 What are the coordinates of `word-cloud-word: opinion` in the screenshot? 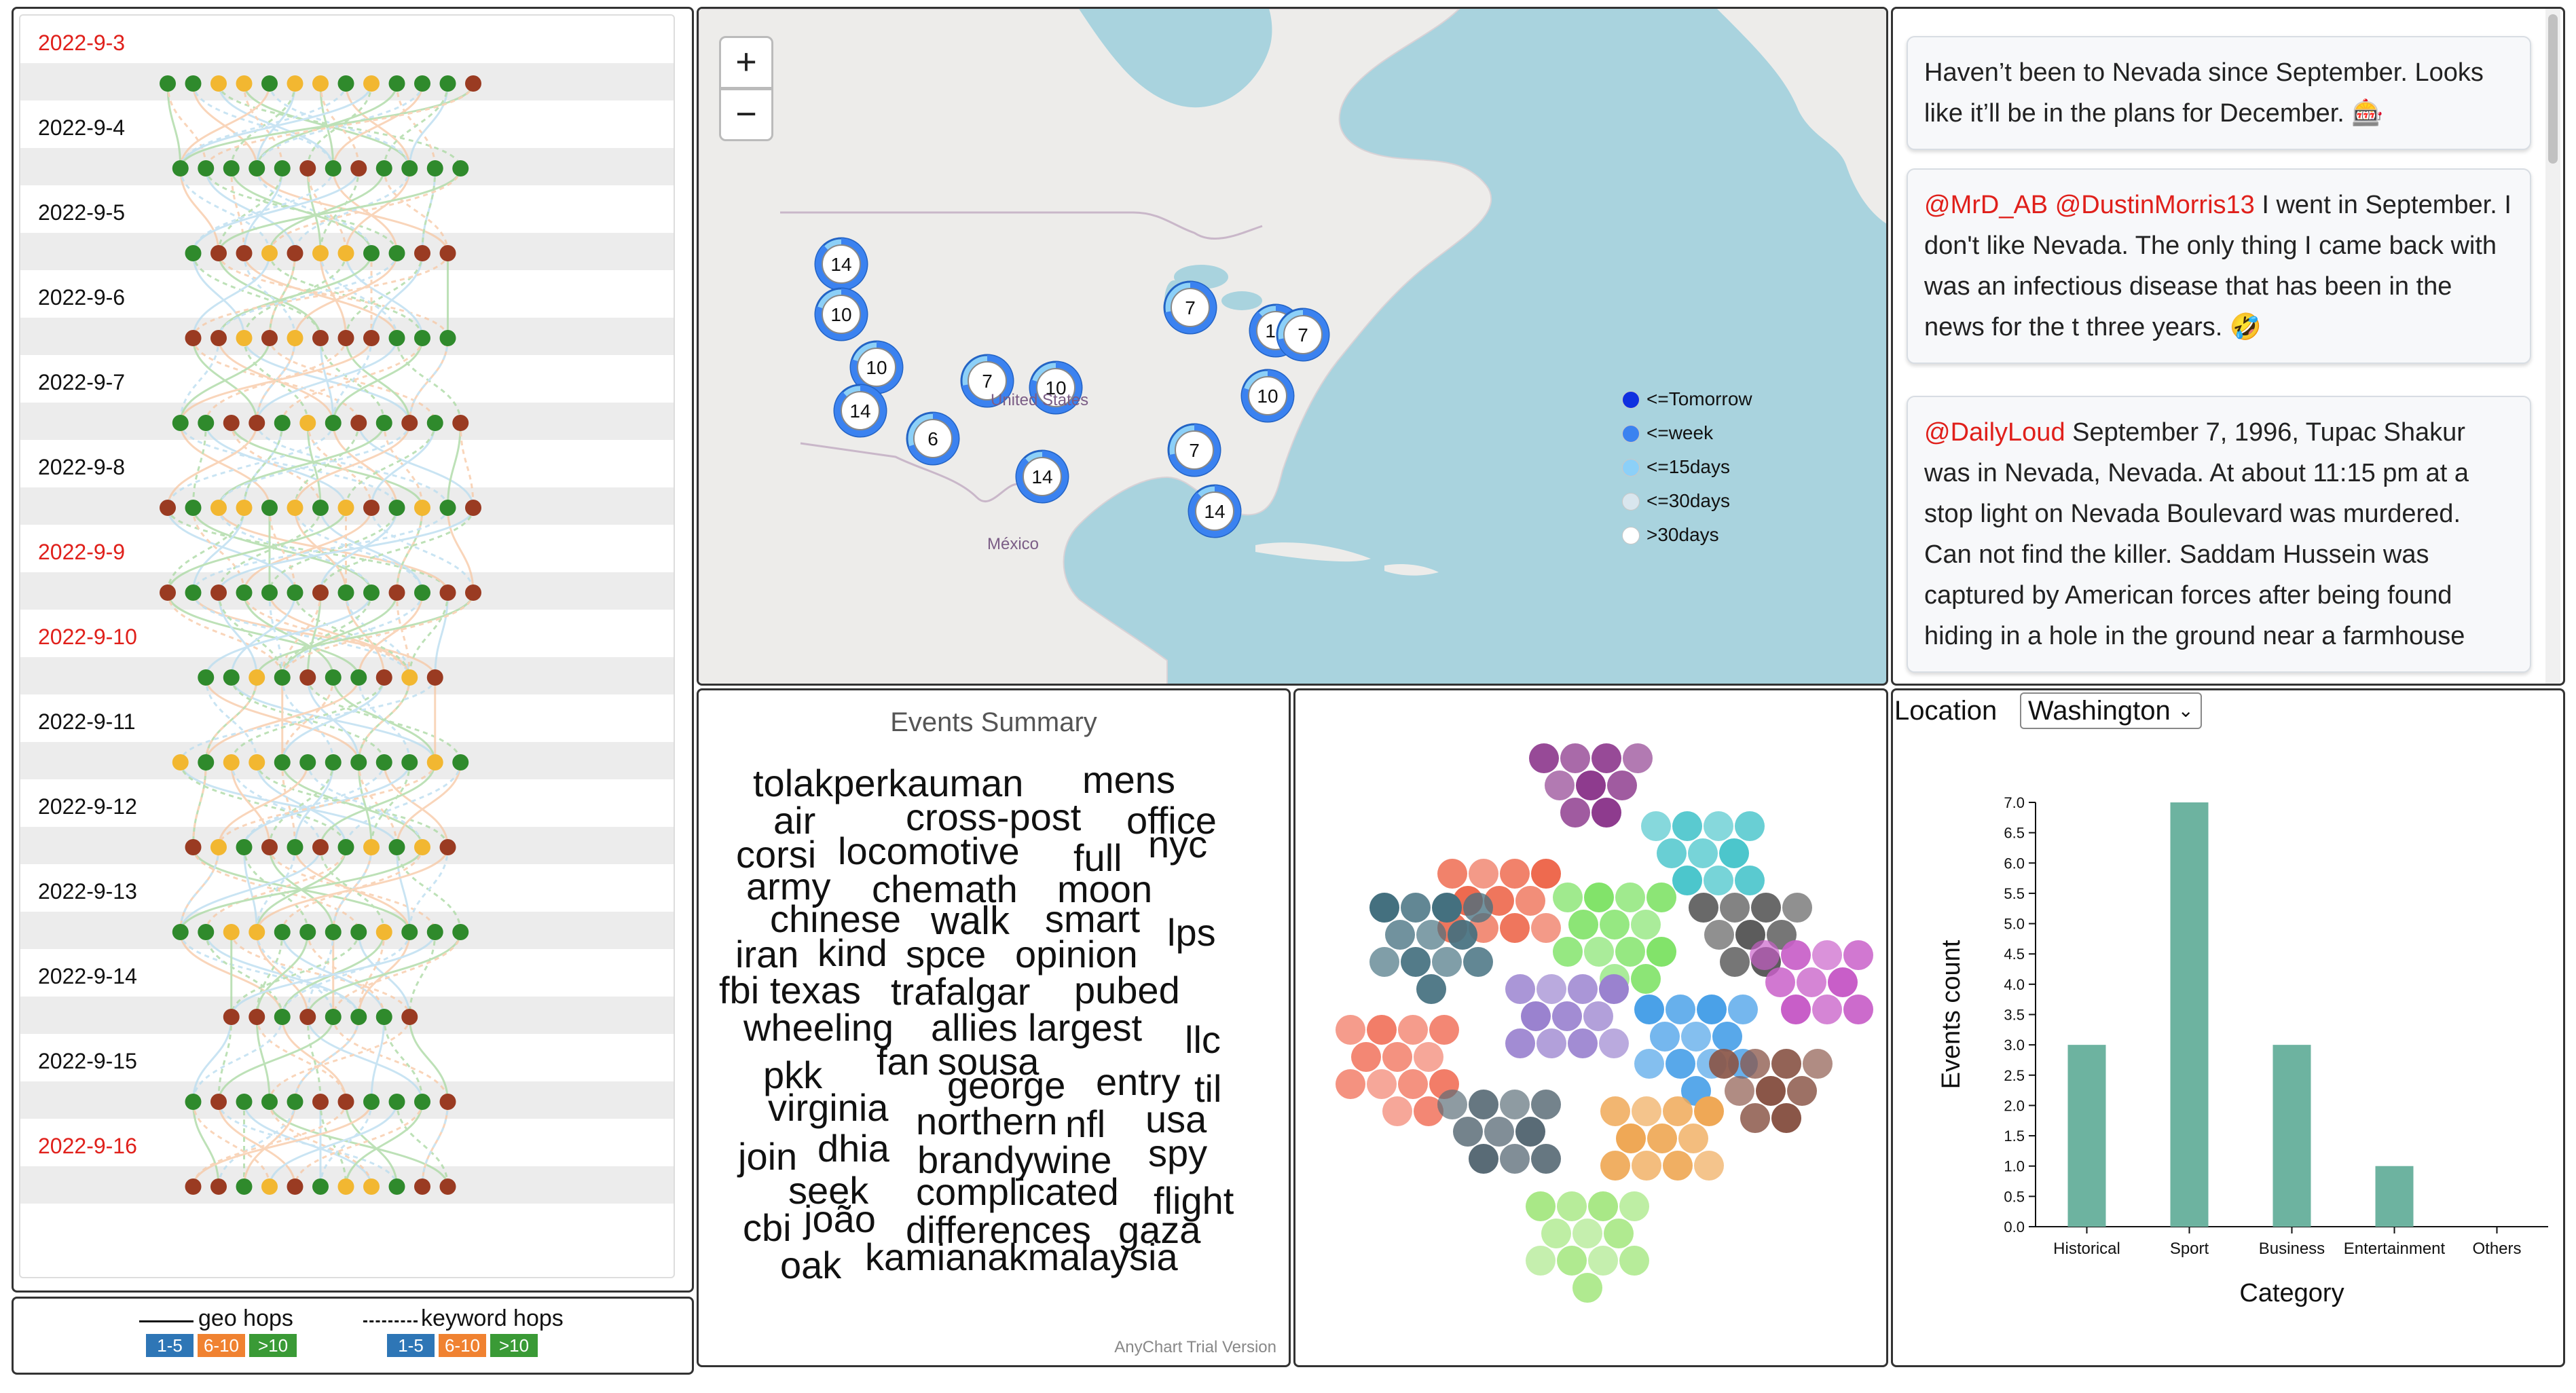 It's located at (1076, 954).